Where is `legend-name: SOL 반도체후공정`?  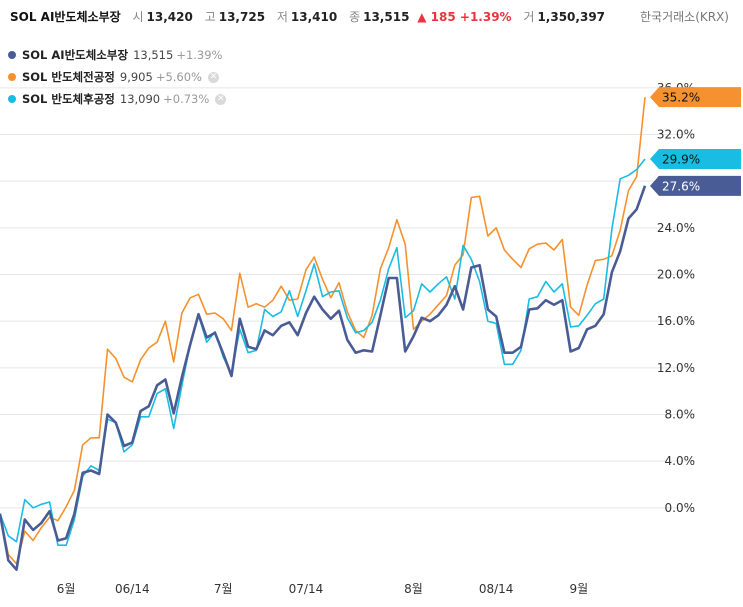 legend-name: SOL 반도체후공정 is located at coordinates (68, 99).